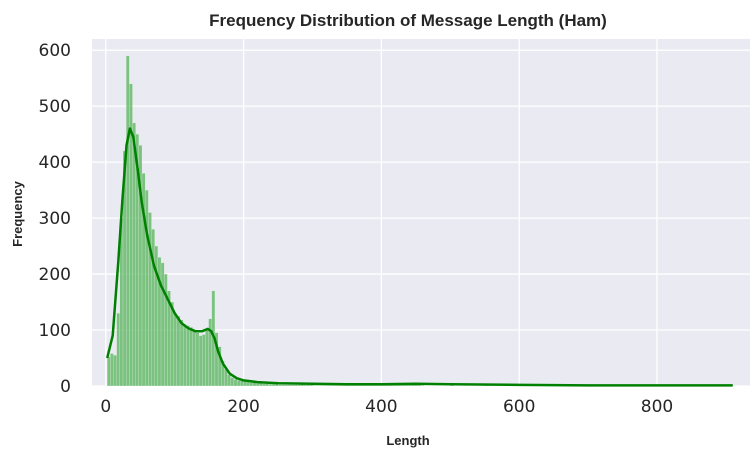 The height and width of the screenshot is (456, 753). What do you see at coordinates (55, 51) in the screenshot?
I see `y-tick-label-6: 600` at bounding box center [55, 51].